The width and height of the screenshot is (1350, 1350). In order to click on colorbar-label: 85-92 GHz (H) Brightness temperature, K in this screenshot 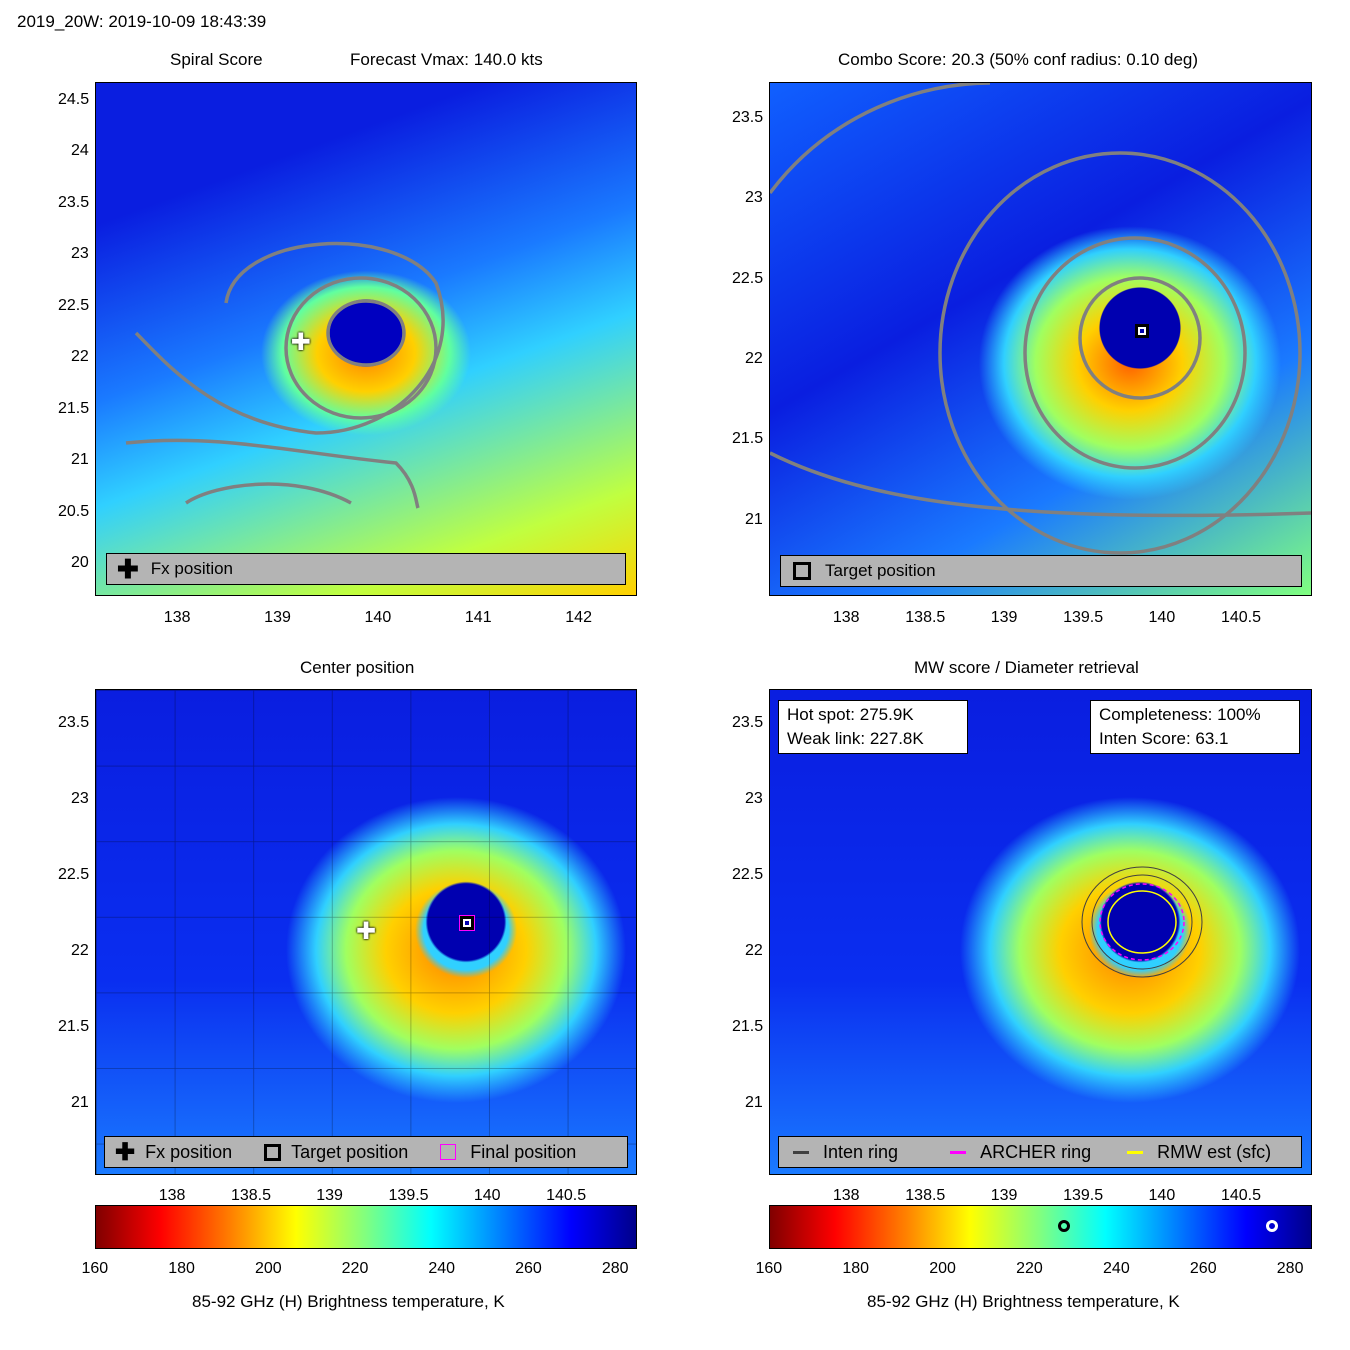, I will do `click(1023, 1301)`.